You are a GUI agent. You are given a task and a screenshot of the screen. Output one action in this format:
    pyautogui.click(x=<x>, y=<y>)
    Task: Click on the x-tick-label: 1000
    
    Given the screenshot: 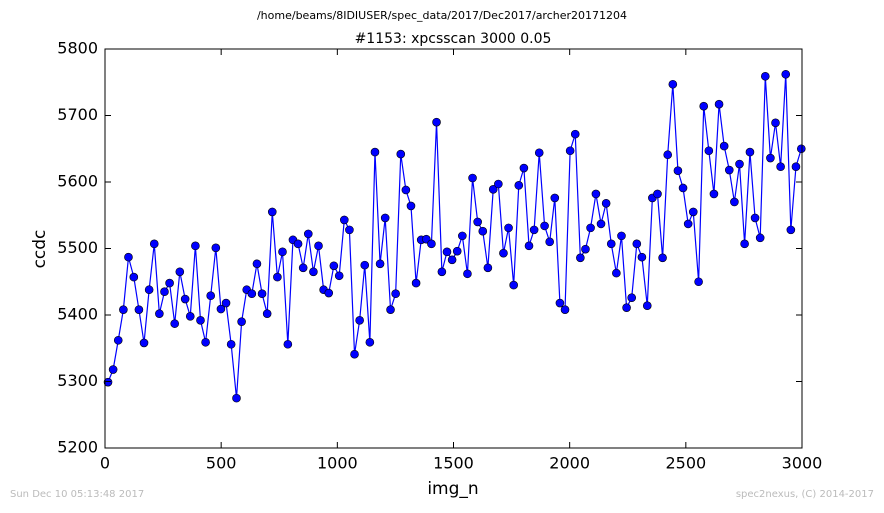 What is the action you would take?
    pyautogui.click(x=337, y=463)
    